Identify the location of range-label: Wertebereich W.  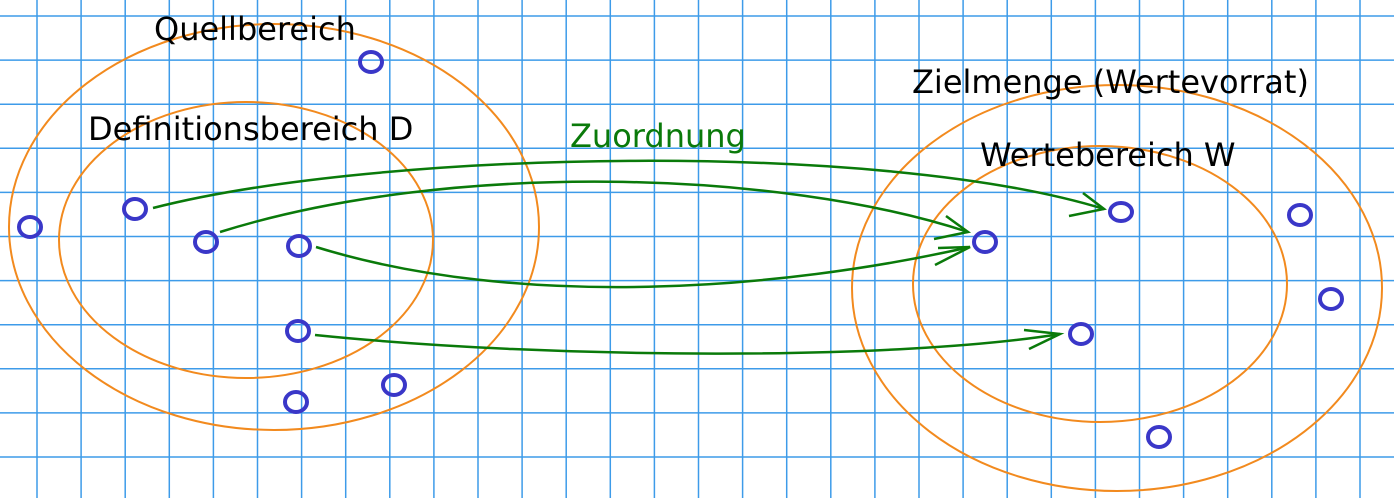
(1108, 155).